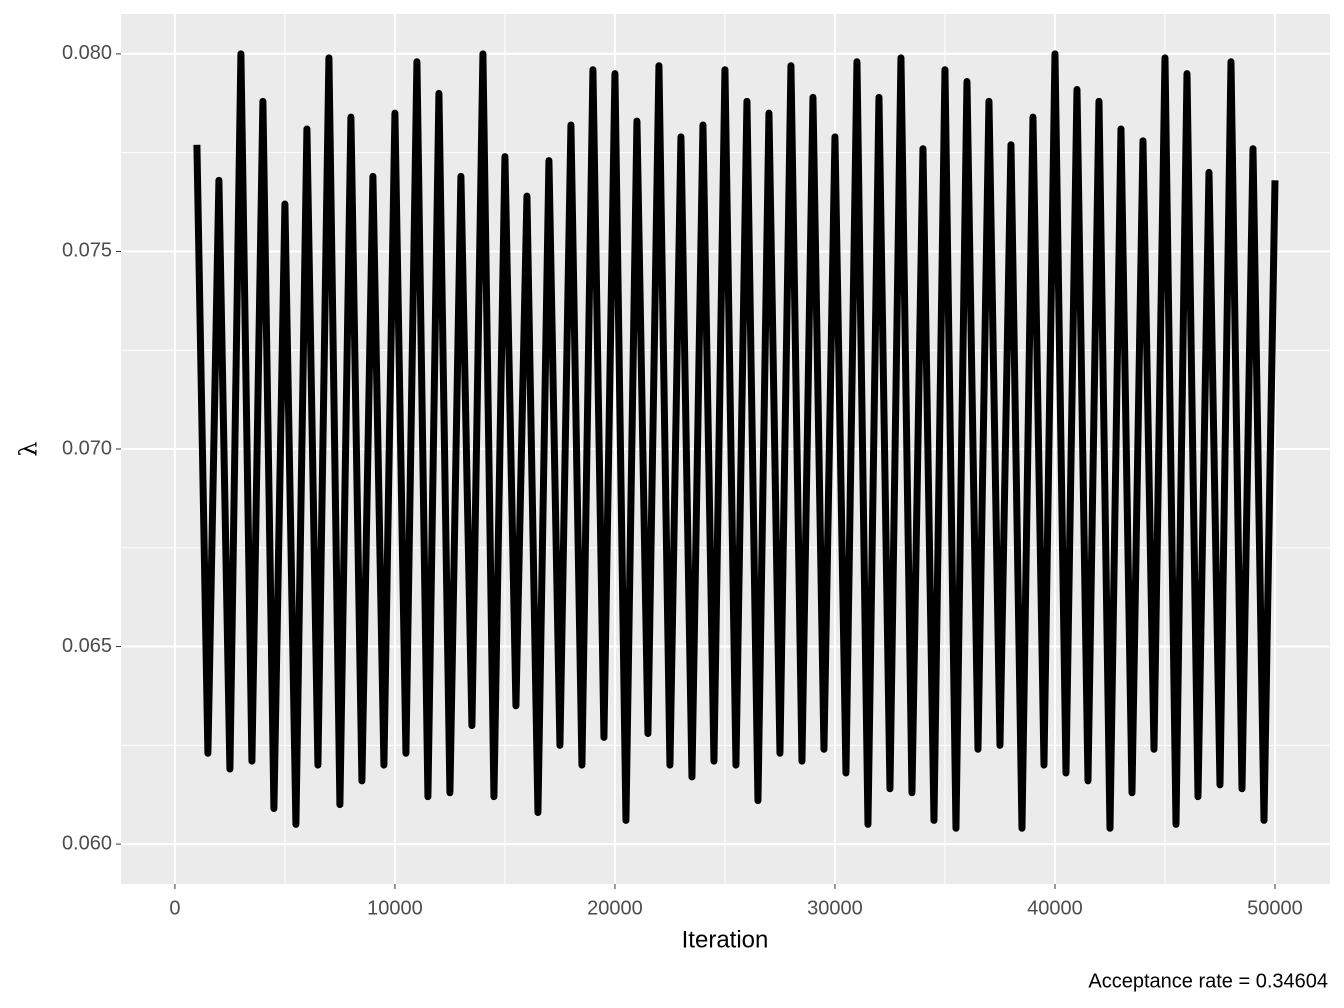 The height and width of the screenshot is (1008, 1344). What do you see at coordinates (395, 908) in the screenshot?
I see `x-tick-label: 10000` at bounding box center [395, 908].